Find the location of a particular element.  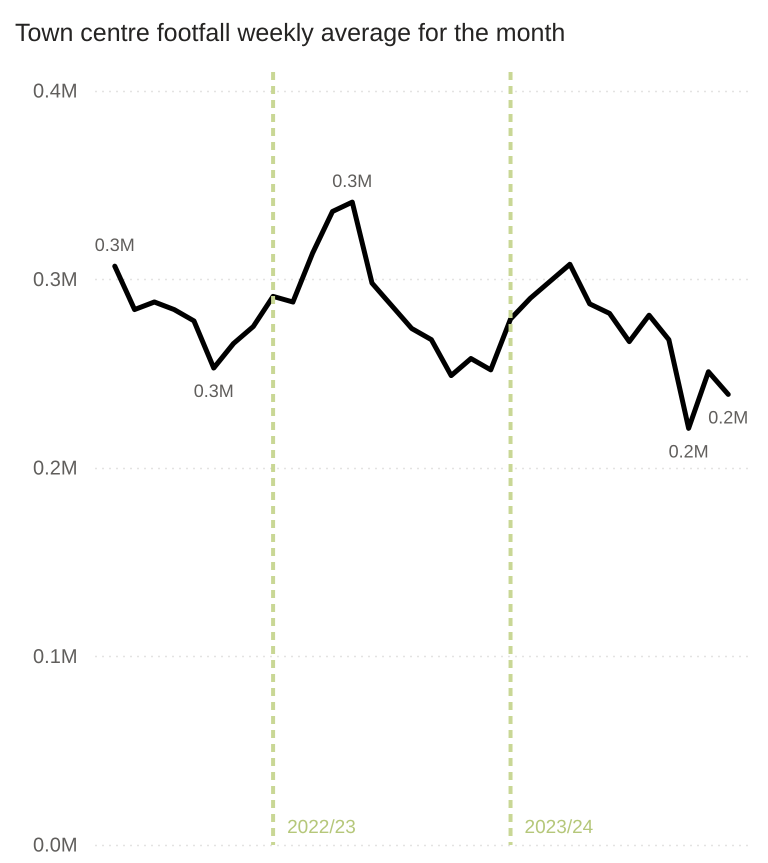

y-tick-label: 0.3M is located at coordinates (55, 279).